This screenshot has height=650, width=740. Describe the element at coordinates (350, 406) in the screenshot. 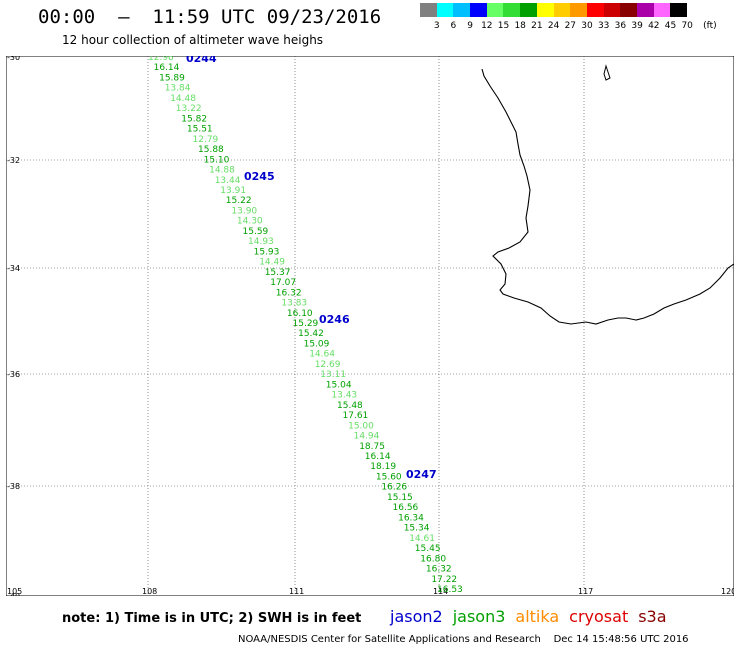

I see `swh-value: 15.48` at that location.